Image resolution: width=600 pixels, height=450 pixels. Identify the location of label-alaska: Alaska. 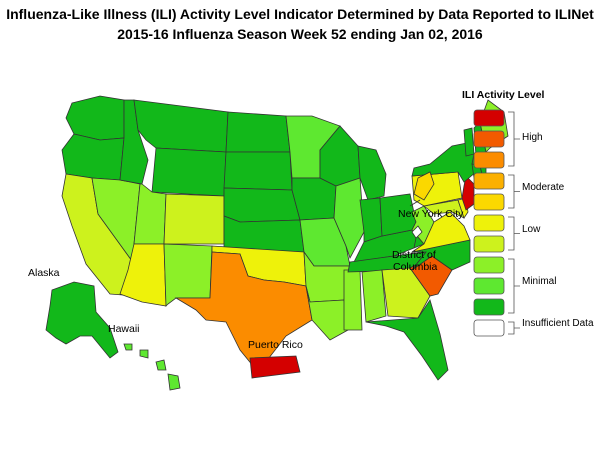
(44, 273).